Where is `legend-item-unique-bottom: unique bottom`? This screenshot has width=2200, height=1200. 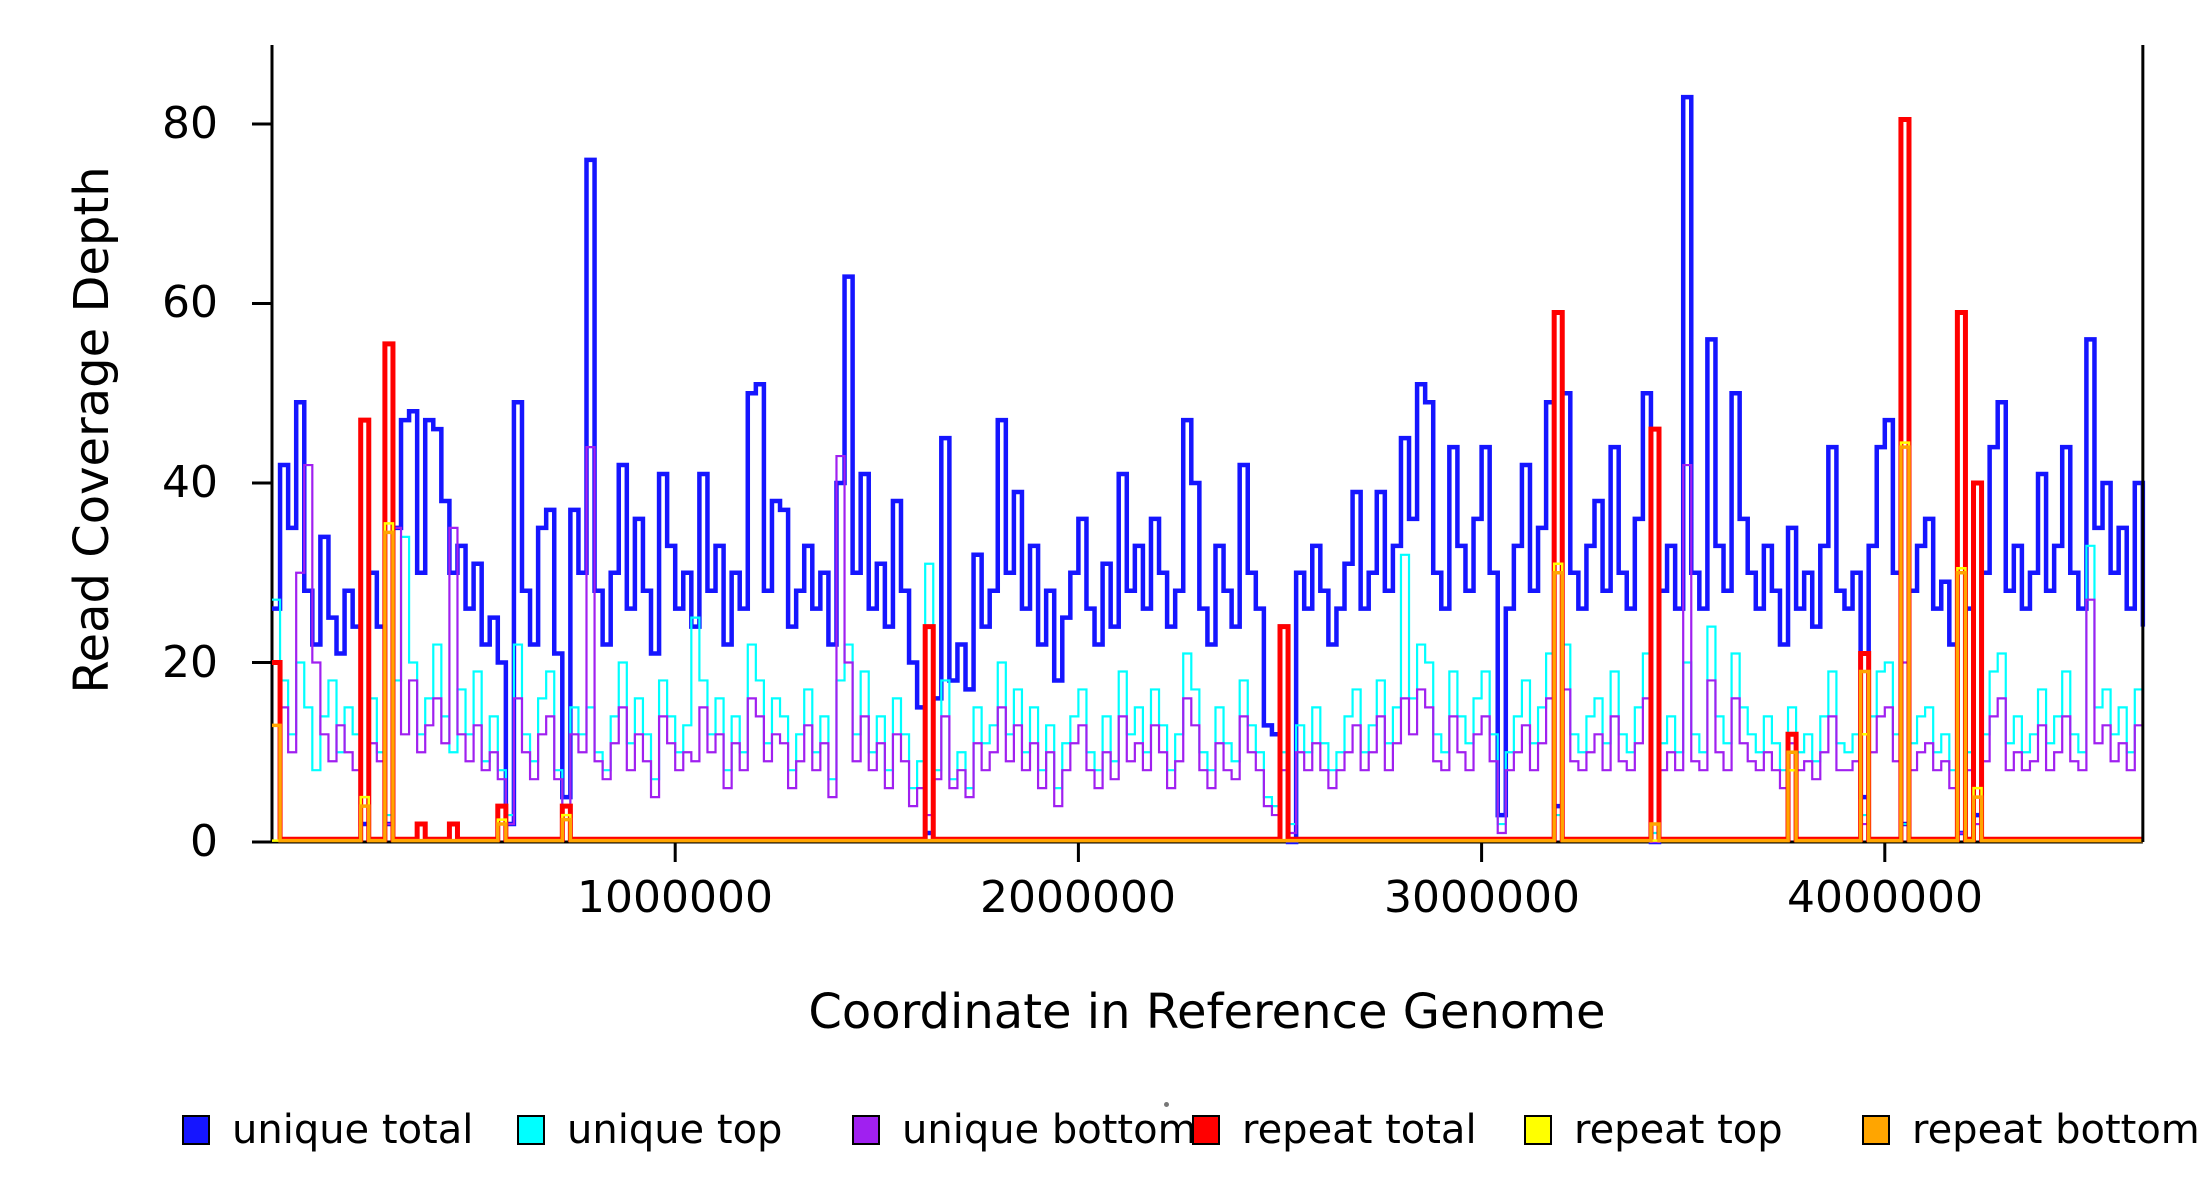 legend-item-unique-bottom: unique bottom is located at coordinates (1024, 1130).